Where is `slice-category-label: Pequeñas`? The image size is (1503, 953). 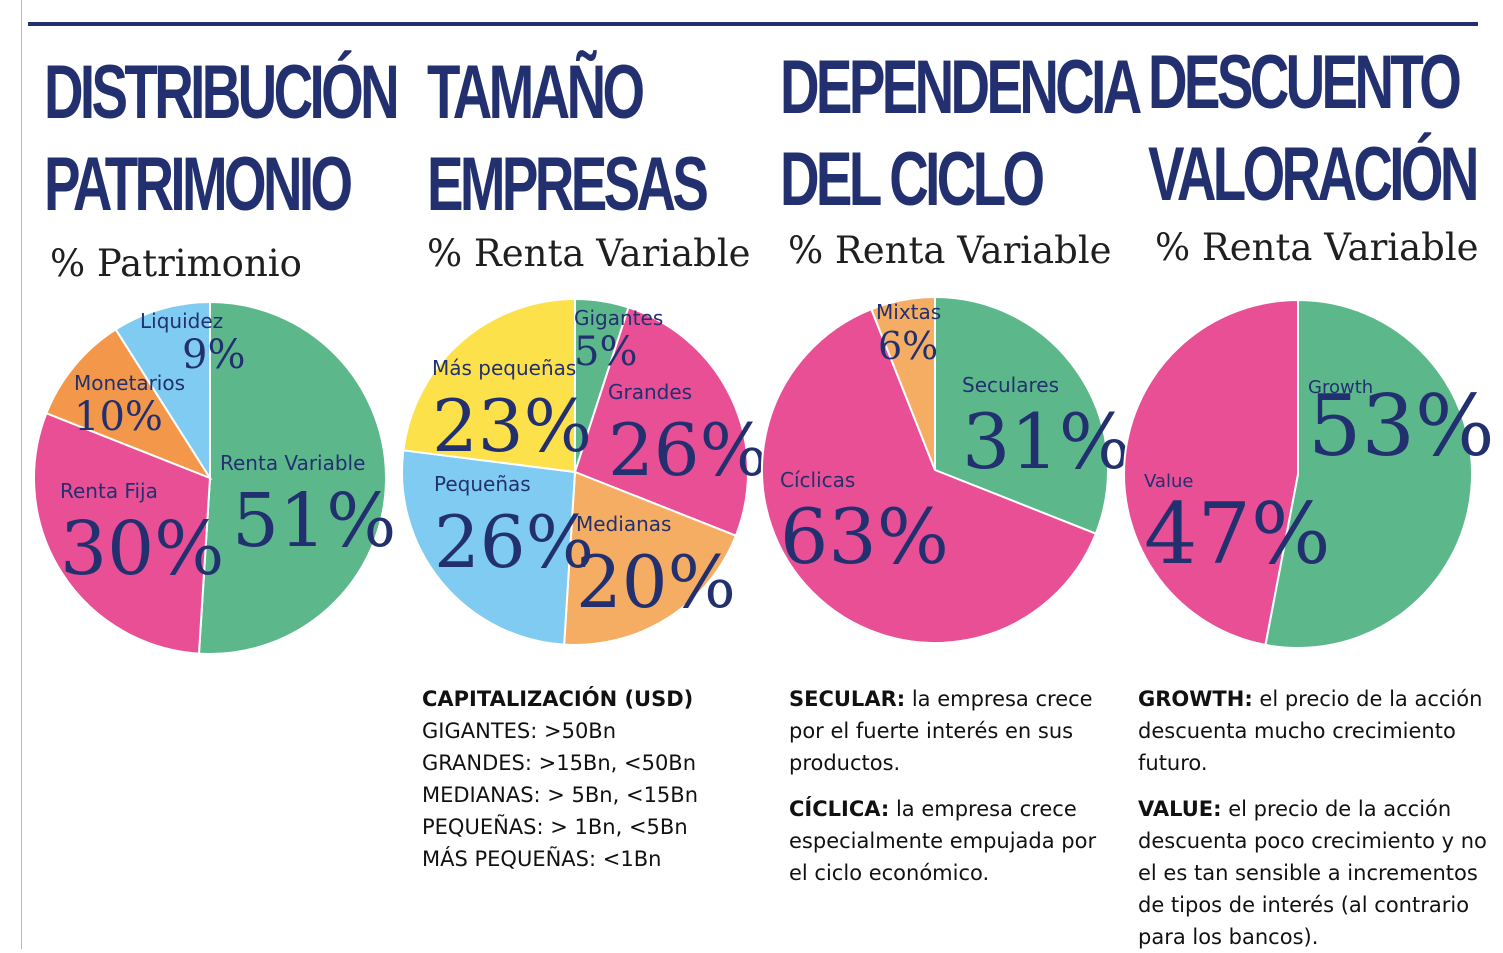 slice-category-label: Pequeñas is located at coordinates (482, 484).